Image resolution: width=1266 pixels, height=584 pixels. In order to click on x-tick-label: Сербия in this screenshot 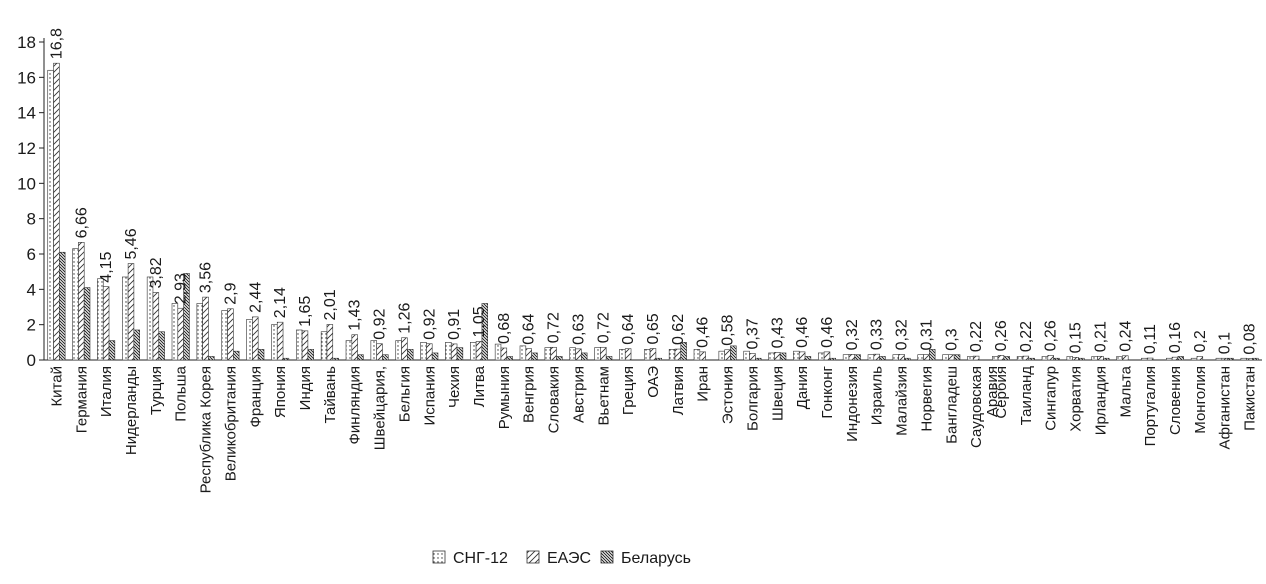, I will do `click(1001, 392)`.